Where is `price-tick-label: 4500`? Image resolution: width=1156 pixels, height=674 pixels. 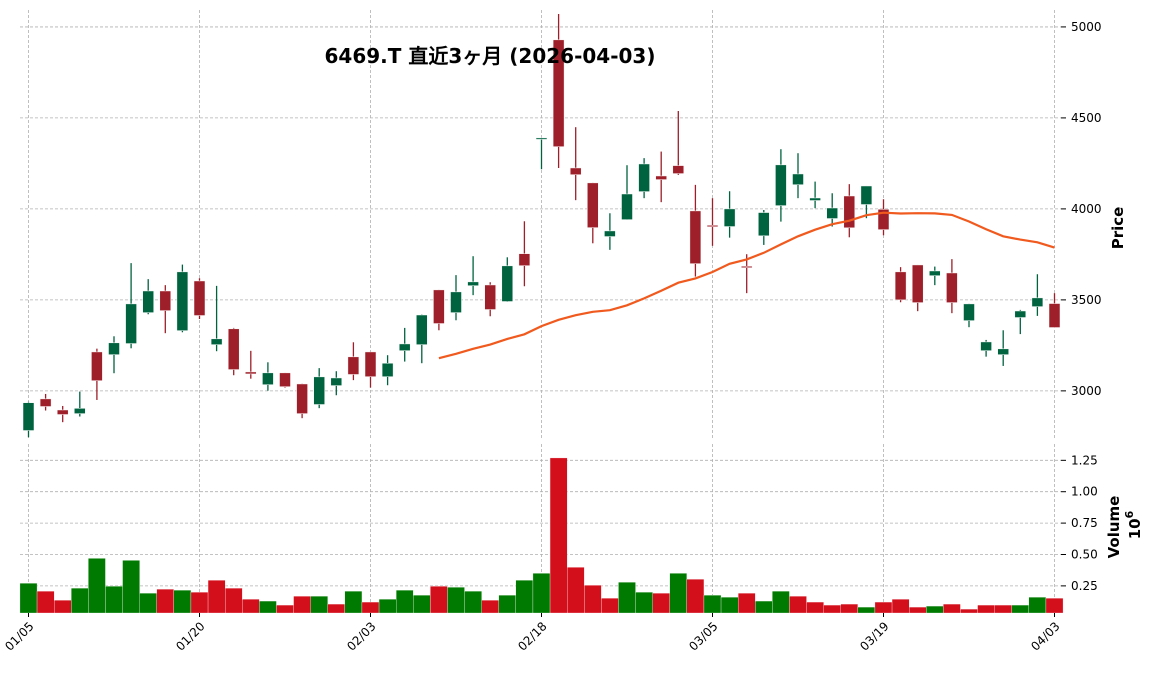 price-tick-label: 4500 is located at coordinates (1086, 118).